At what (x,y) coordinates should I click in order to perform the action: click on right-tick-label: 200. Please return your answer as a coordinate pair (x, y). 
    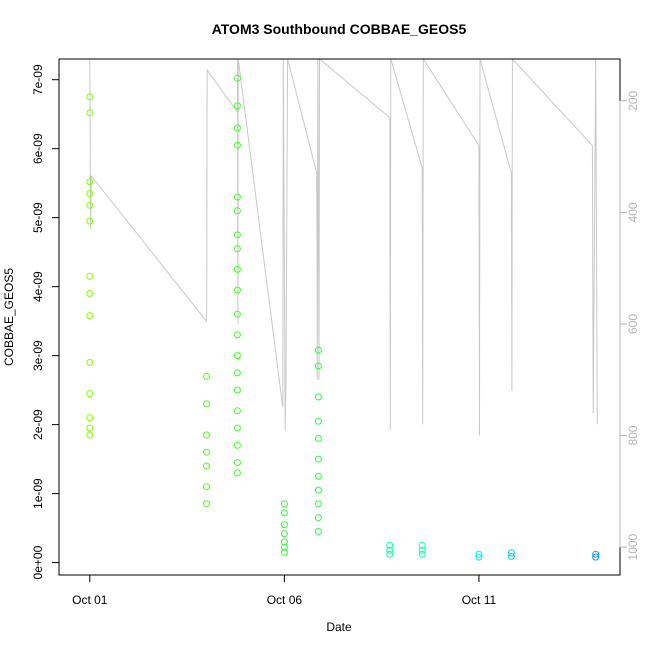
    Looking at the image, I should click on (633, 101).